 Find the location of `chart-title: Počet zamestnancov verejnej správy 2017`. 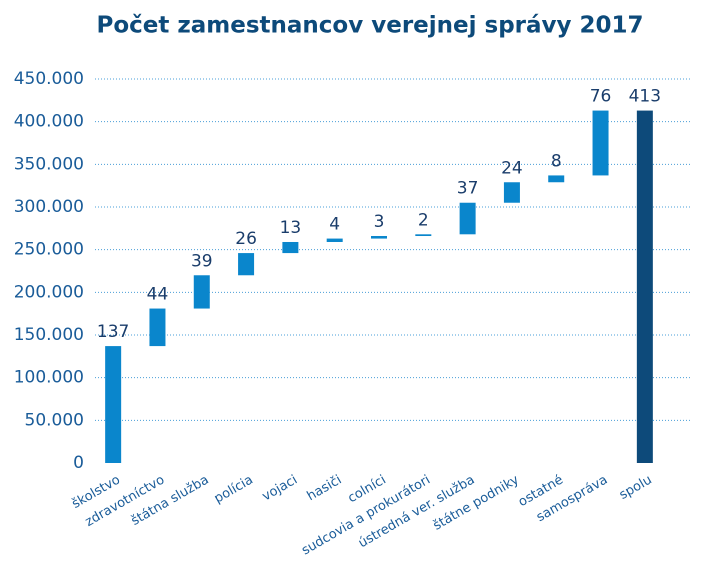

chart-title: Počet zamestnancov verejnej správy 2017 is located at coordinates (369, 26).